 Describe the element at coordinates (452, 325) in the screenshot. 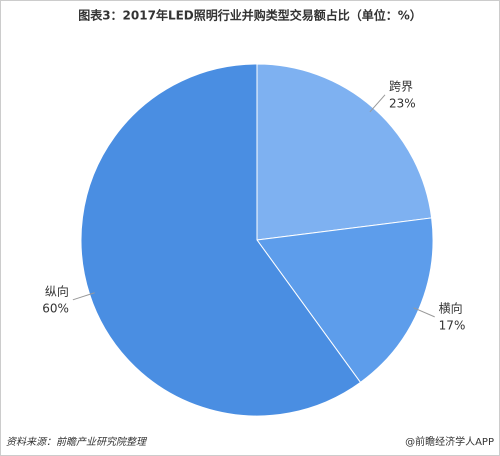

I see `value-label: 17%` at that location.